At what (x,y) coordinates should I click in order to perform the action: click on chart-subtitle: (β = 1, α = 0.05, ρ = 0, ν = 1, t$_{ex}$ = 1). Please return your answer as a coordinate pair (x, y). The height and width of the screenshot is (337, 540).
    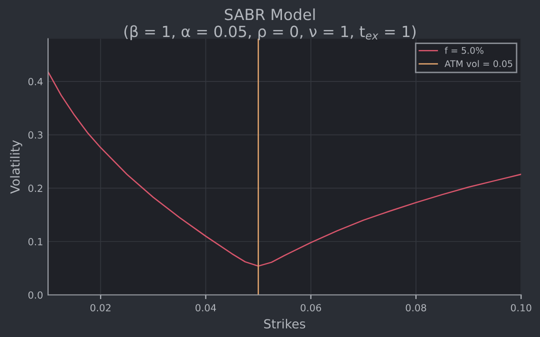
    Looking at the image, I should click on (270, 32).